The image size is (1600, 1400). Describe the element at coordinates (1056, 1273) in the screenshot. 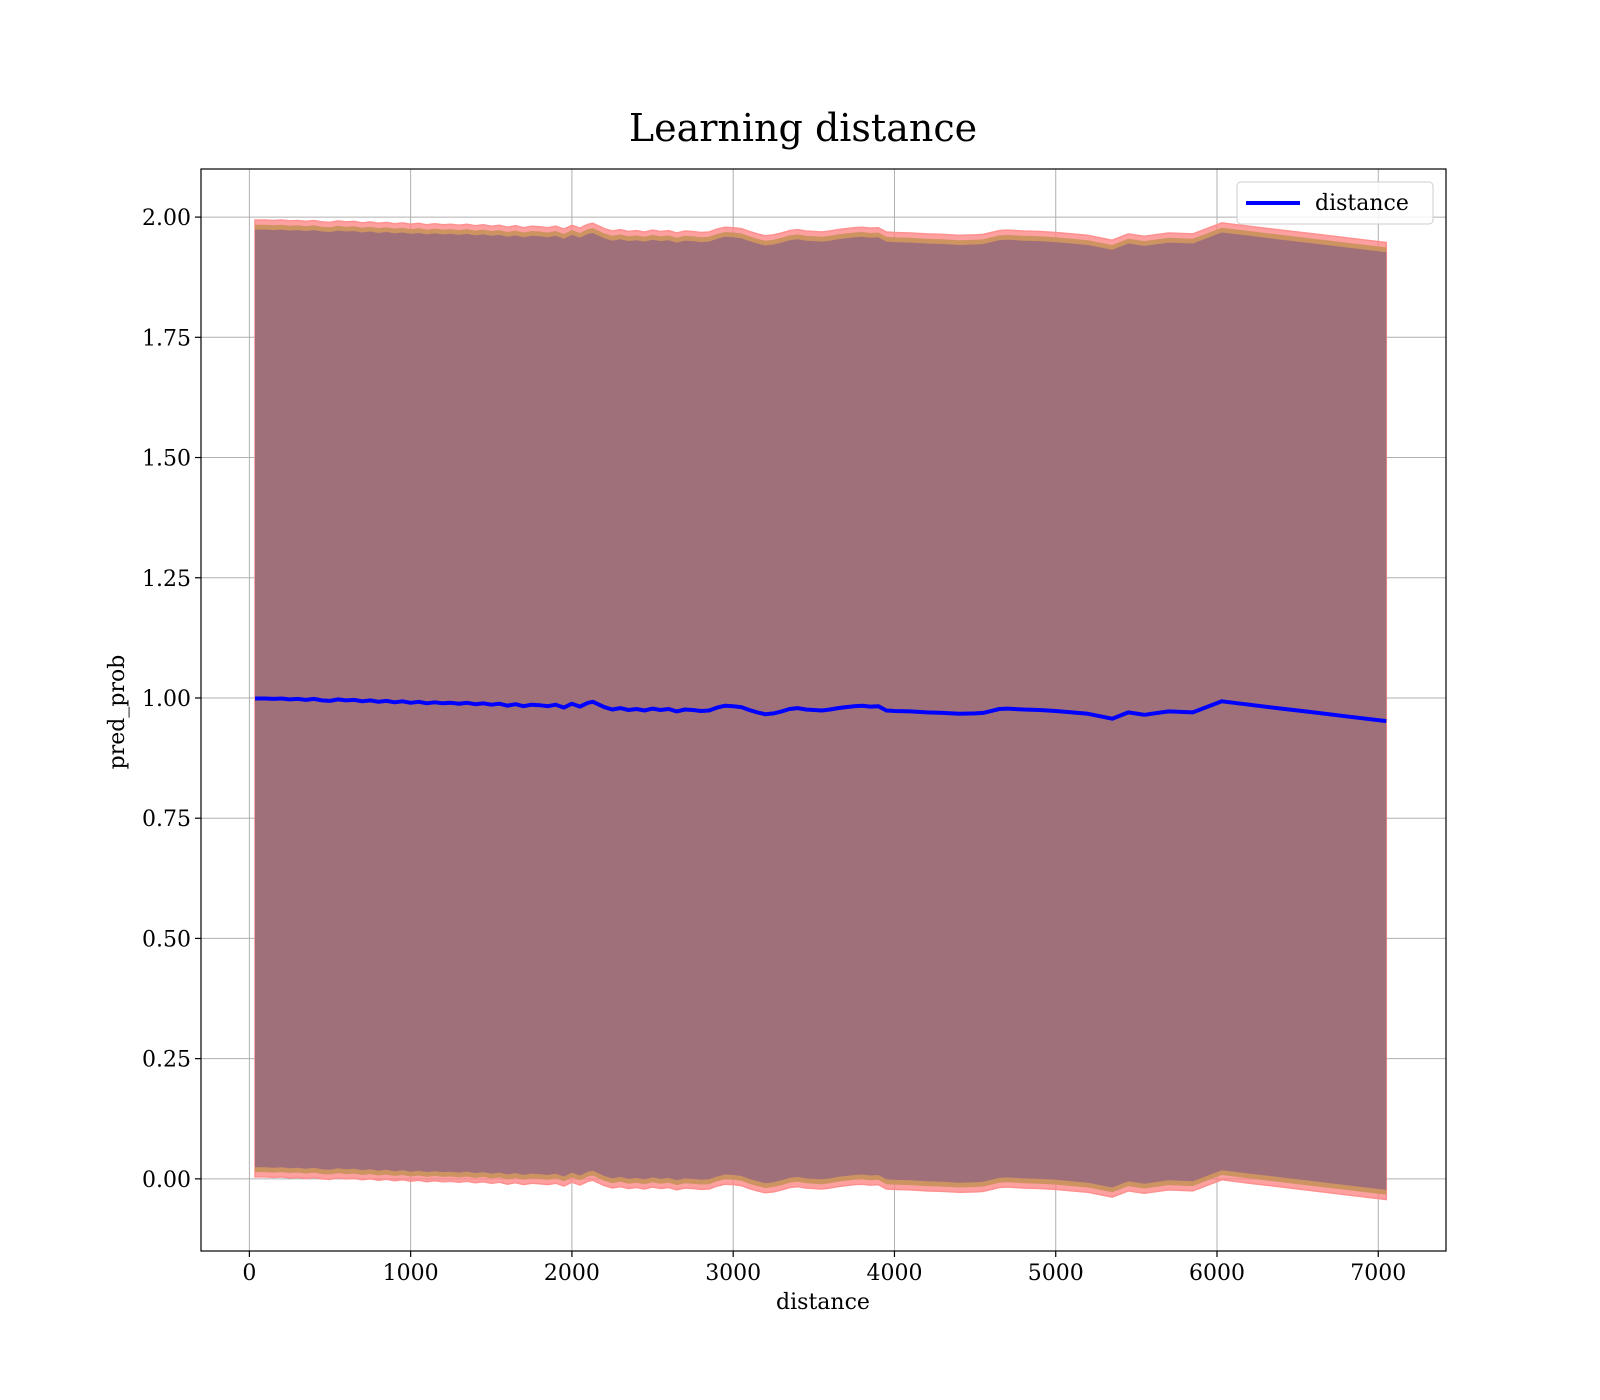

I see `x-tick-label: 5000` at that location.